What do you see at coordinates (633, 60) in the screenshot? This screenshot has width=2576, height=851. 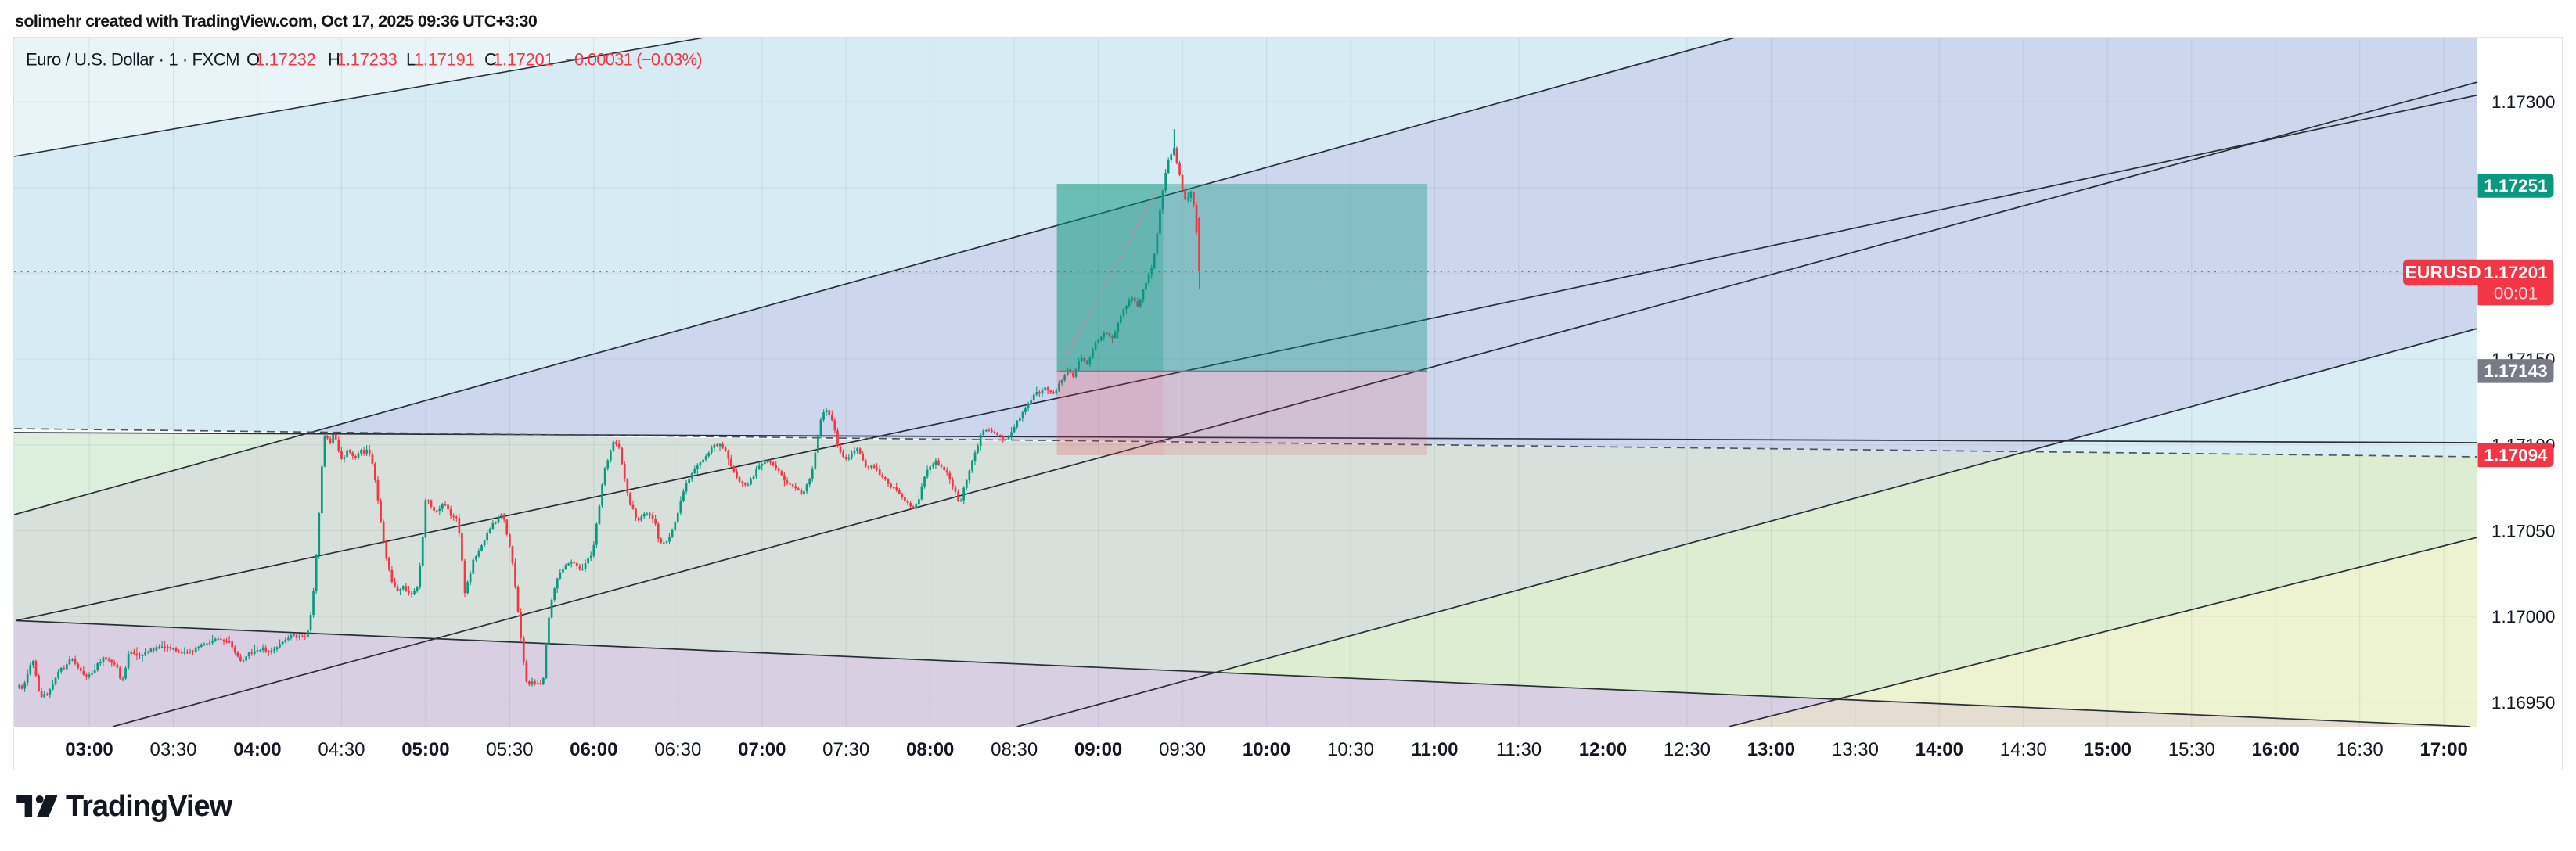 I see `svg-text: −0.00031 (−0.03%)` at bounding box center [633, 60].